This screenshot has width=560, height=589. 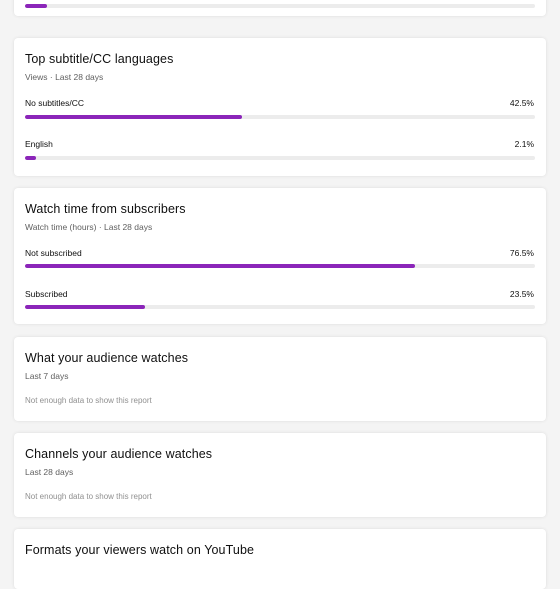 What do you see at coordinates (280, 559) in the screenshot?
I see `formats-card: Formats your viewers watch on YouTube` at bounding box center [280, 559].